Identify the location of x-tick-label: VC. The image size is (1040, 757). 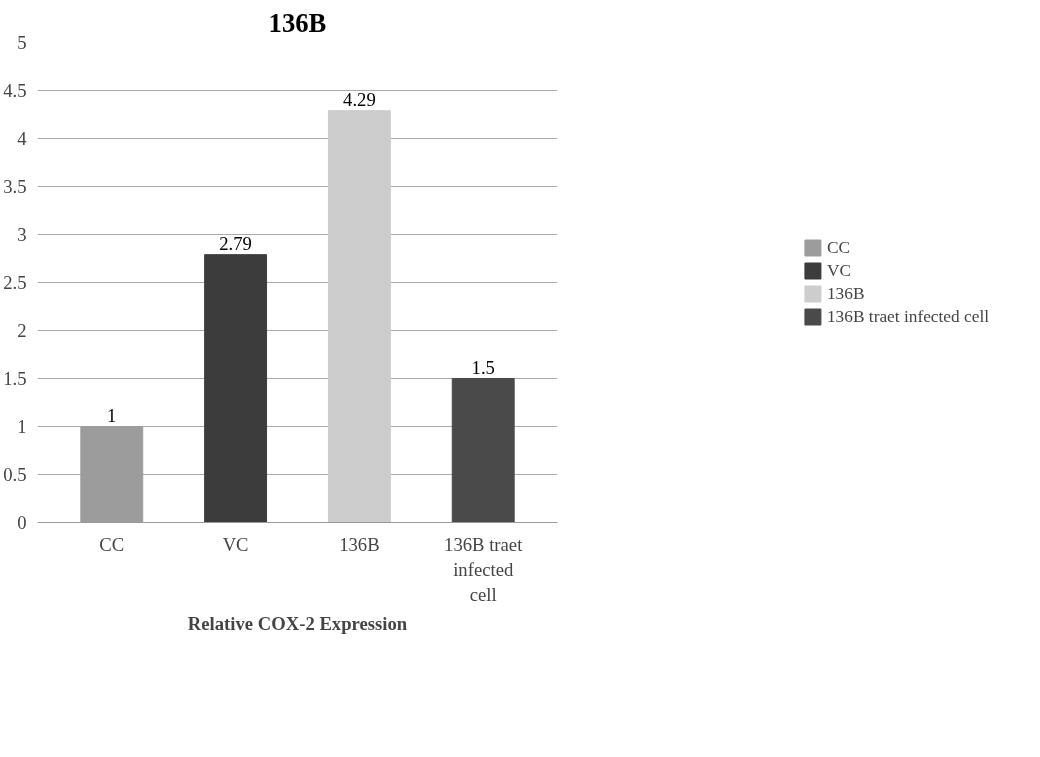
(235, 544).